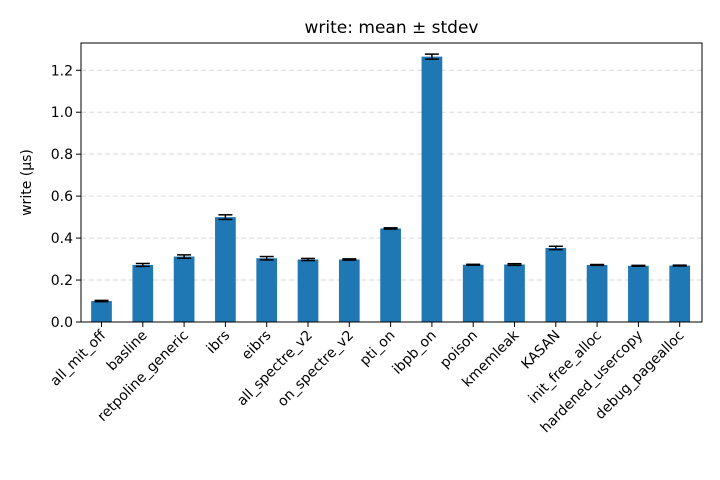  What do you see at coordinates (392, 28) in the screenshot?
I see `chart-title: write: mean ± stdev` at bounding box center [392, 28].